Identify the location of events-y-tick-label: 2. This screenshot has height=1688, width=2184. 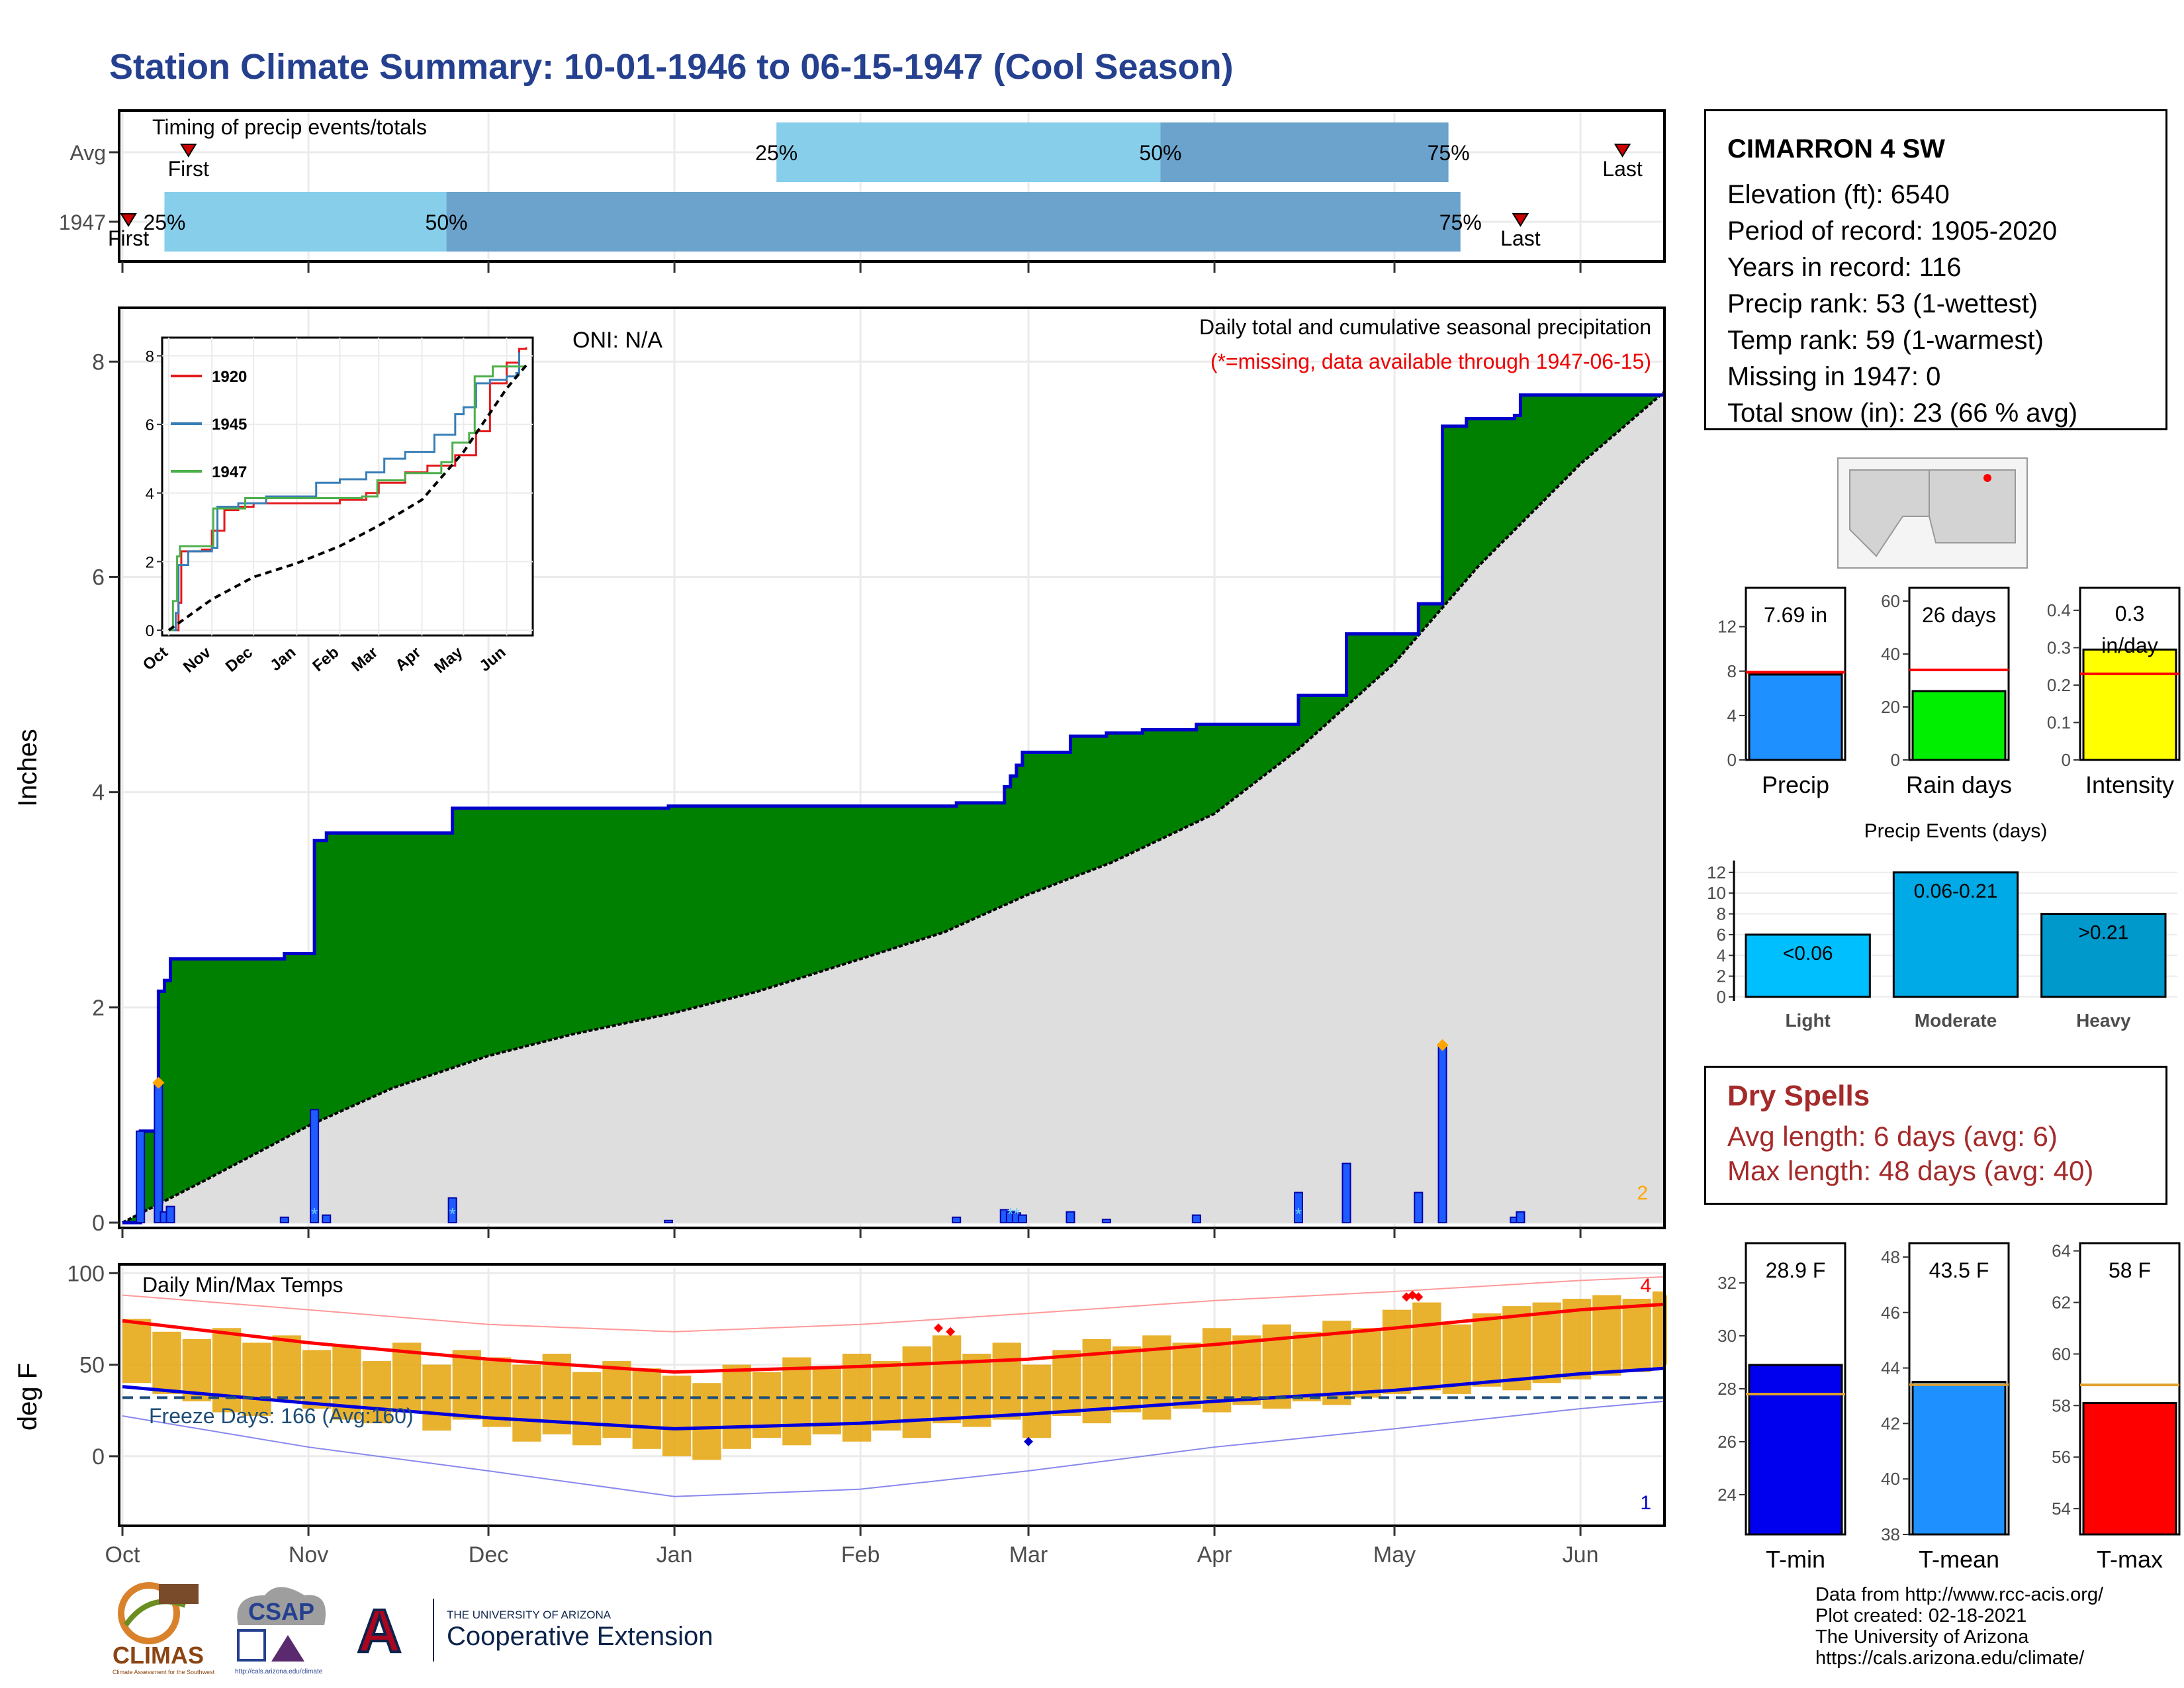
(1721, 976).